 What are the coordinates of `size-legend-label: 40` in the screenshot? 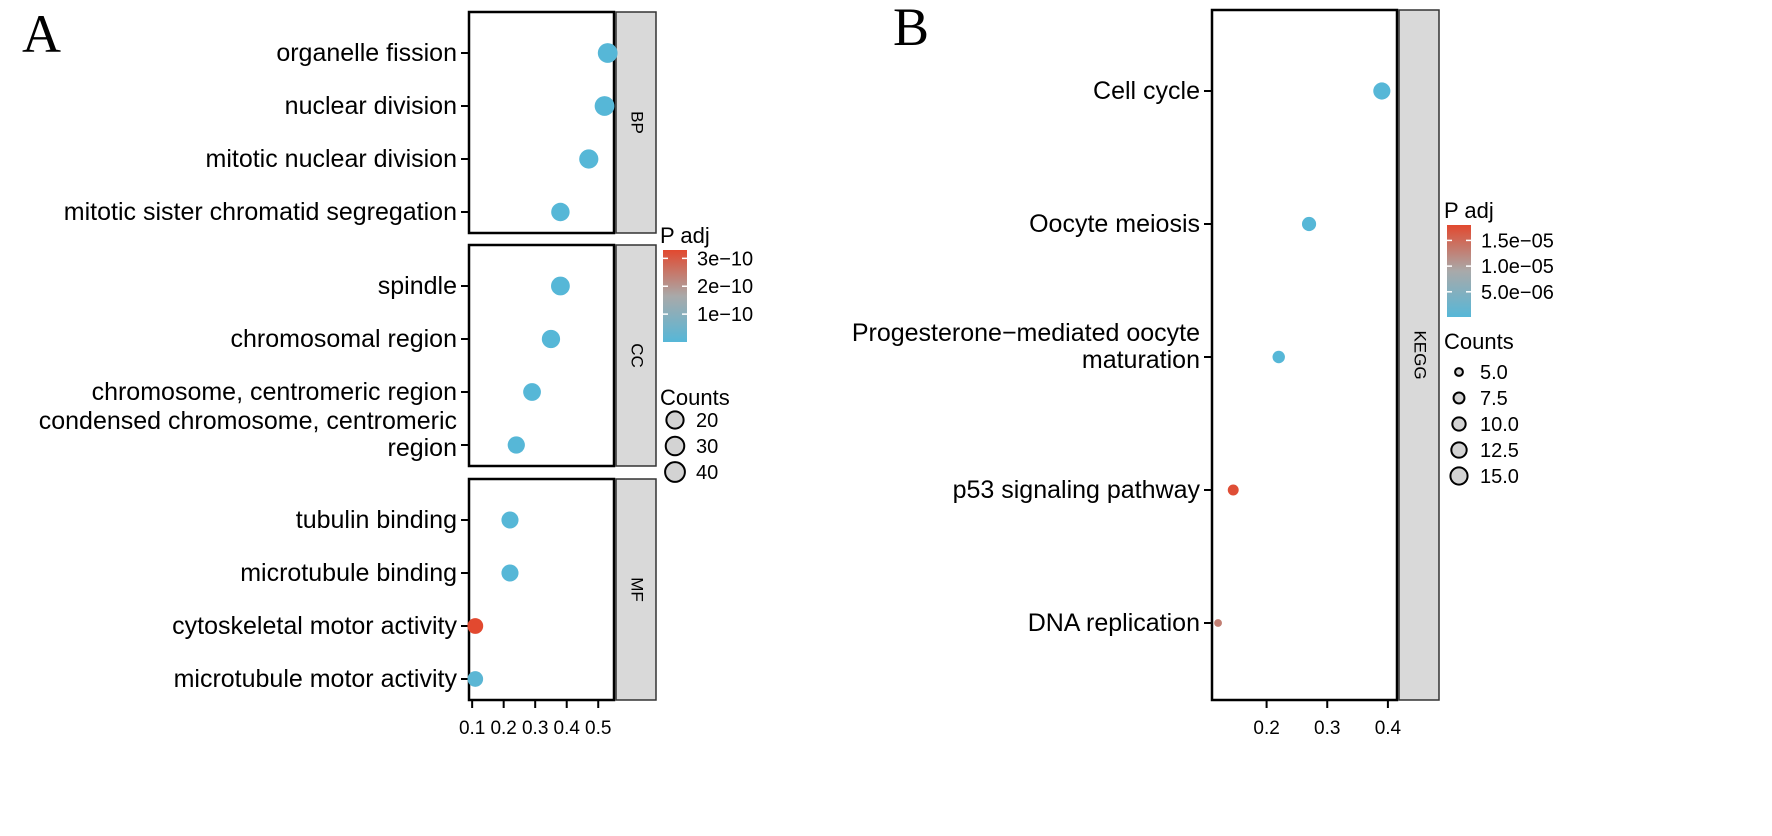 It's located at (707, 473).